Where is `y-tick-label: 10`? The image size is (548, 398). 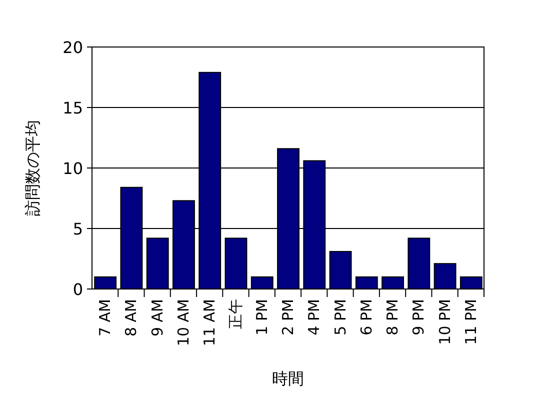 y-tick-label: 10 is located at coordinates (72, 168).